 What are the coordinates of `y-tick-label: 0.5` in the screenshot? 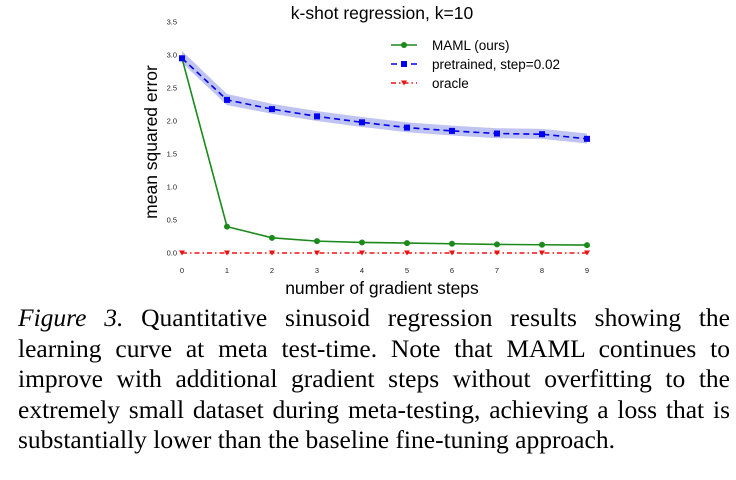 It's located at (172, 220).